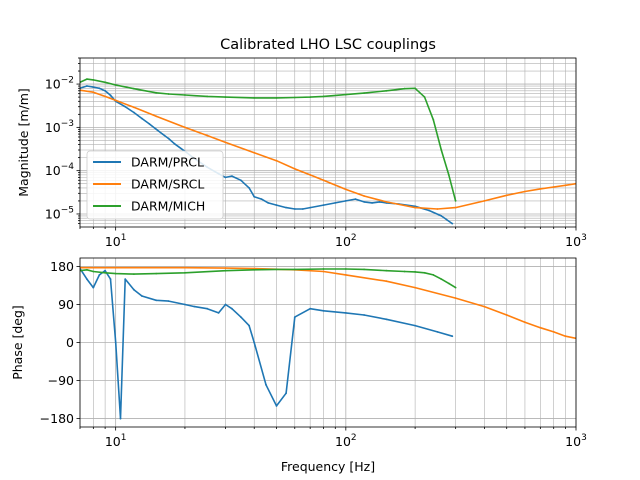  I want to click on phase-y-ticks: 180 90 0 −90 −180, so click(60, 342).